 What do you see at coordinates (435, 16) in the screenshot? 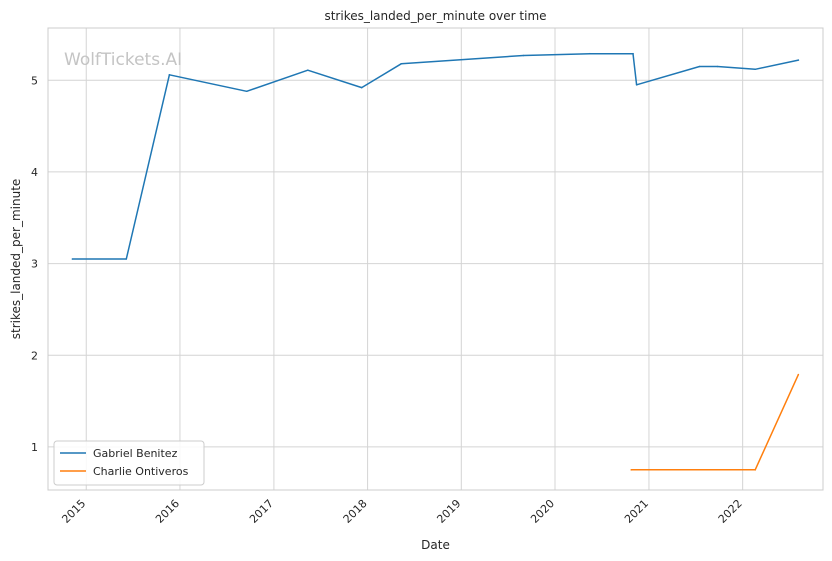
I see `chart-title: strikes_landed_per_minute over time` at bounding box center [435, 16].